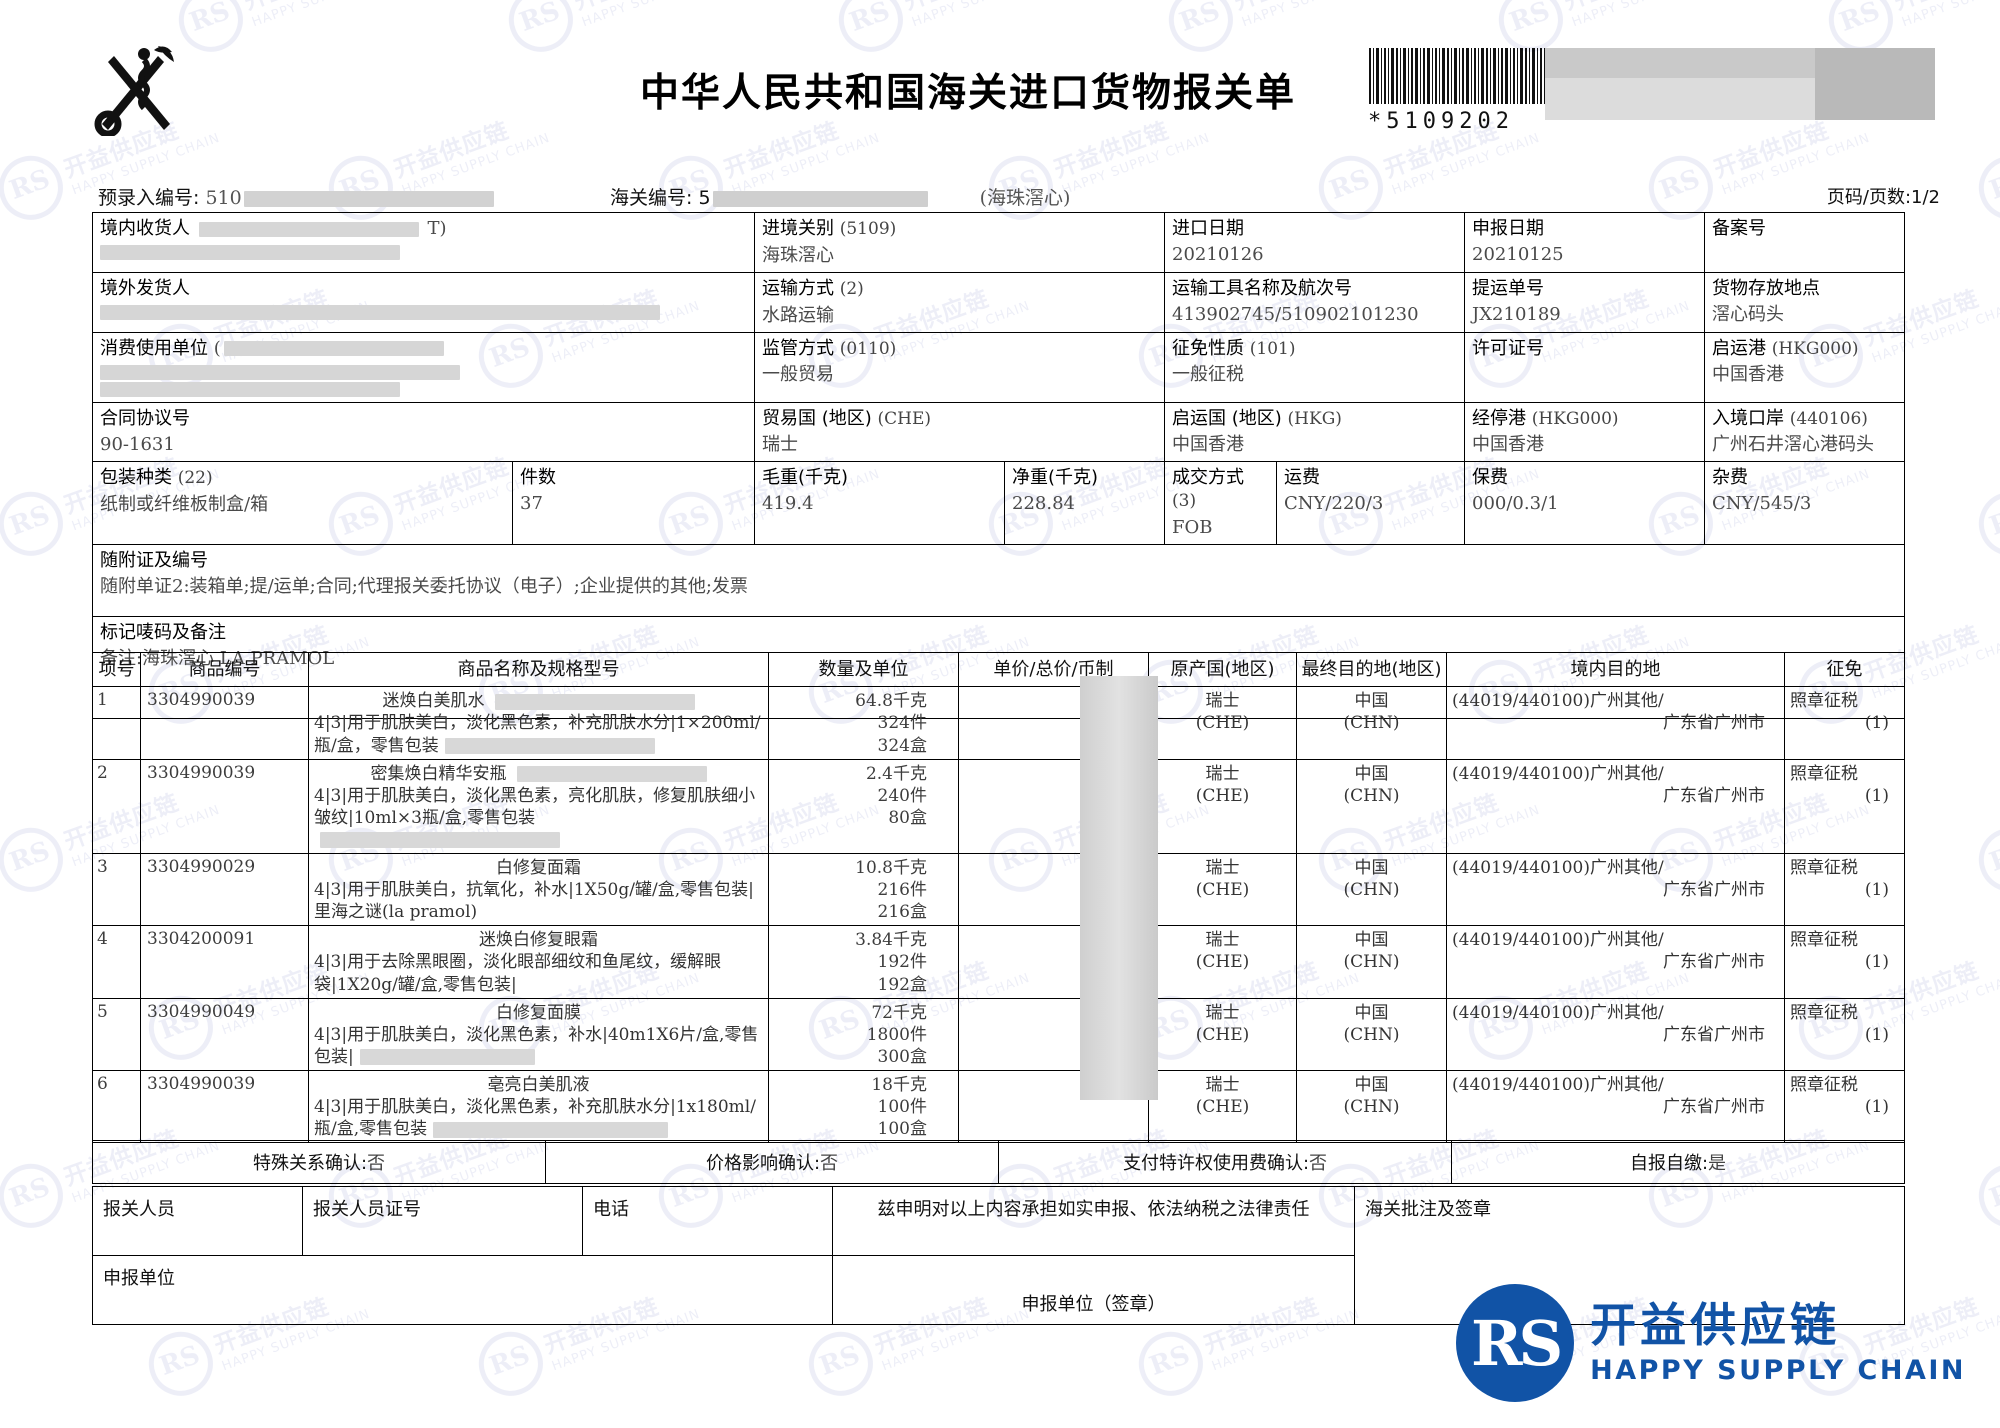 This screenshot has width=2000, height=1428. I want to click on goods-name: 亳亮白美肌液, so click(538, 1084).